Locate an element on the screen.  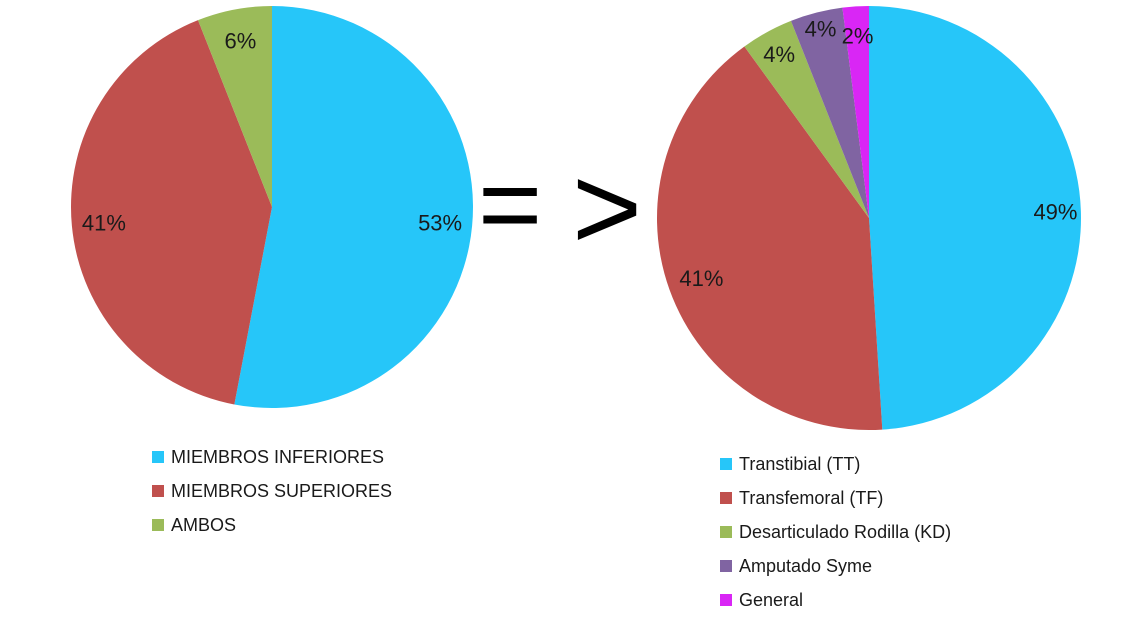
pie2-slice-transfemoral-tf is located at coordinates (770, 238).